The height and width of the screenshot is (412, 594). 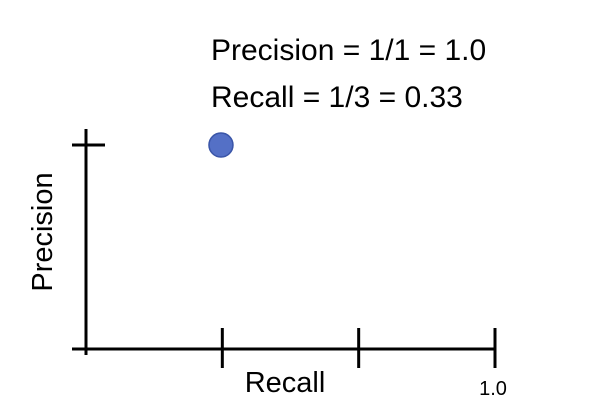 What do you see at coordinates (285, 383) in the screenshot?
I see `x-axis-title: Recall` at bounding box center [285, 383].